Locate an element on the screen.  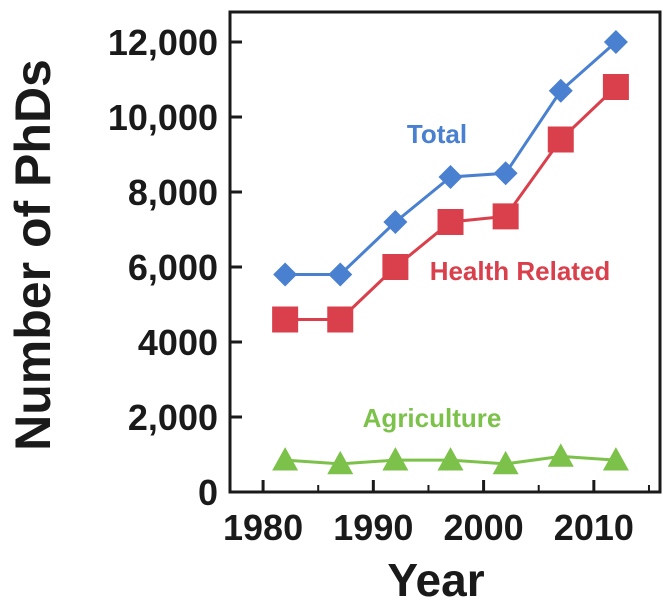
y-tick-label: 12,000 is located at coordinates (163, 42).